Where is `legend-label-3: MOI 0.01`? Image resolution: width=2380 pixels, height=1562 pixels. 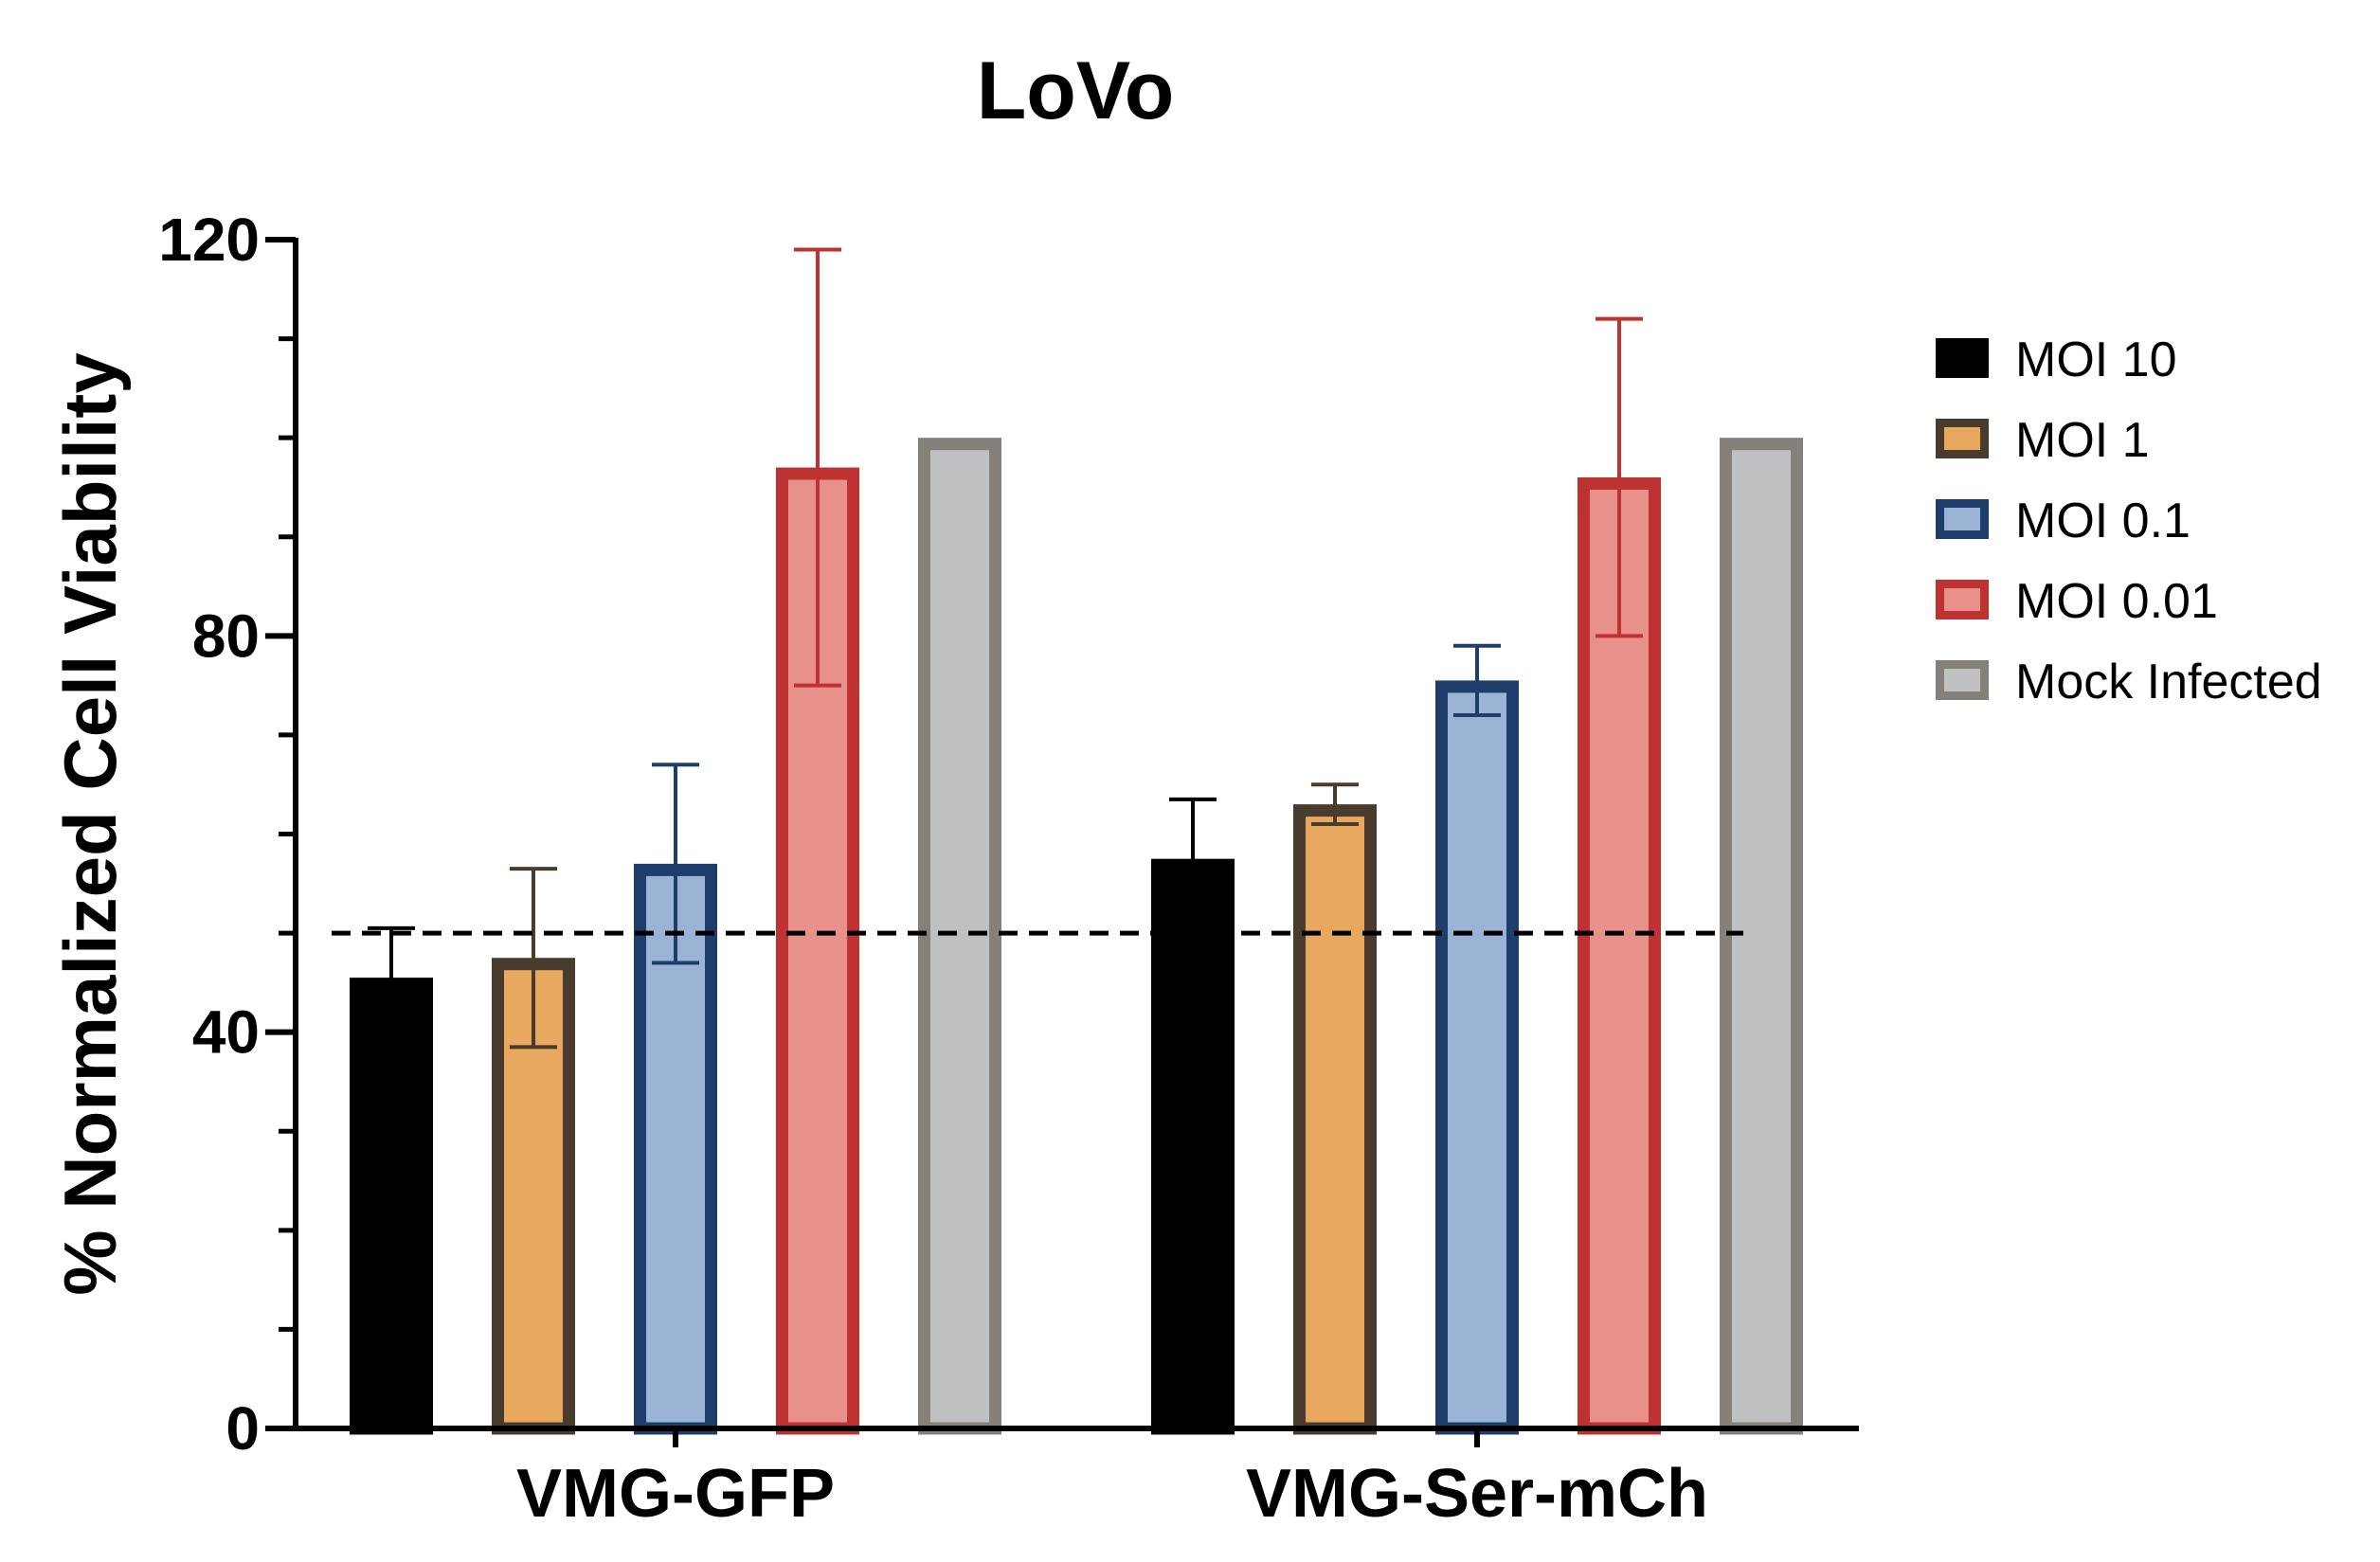 legend-label-3: MOI 0.01 is located at coordinates (2116, 601).